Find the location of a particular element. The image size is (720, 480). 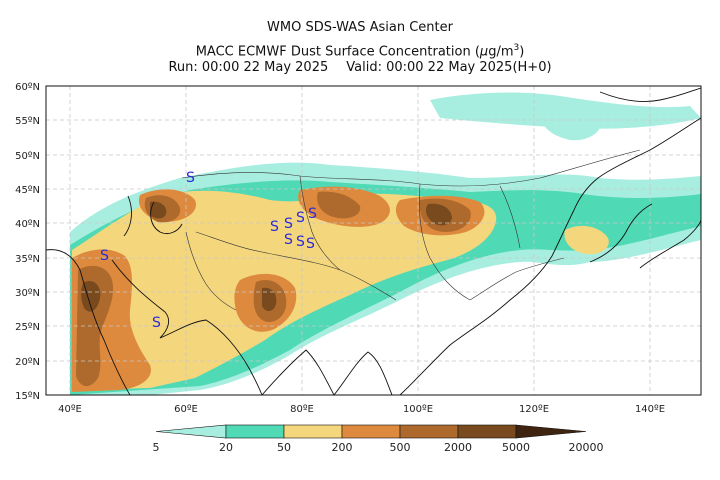

run-time: Run: 00:00 22 May 2025 is located at coordinates (248, 67).